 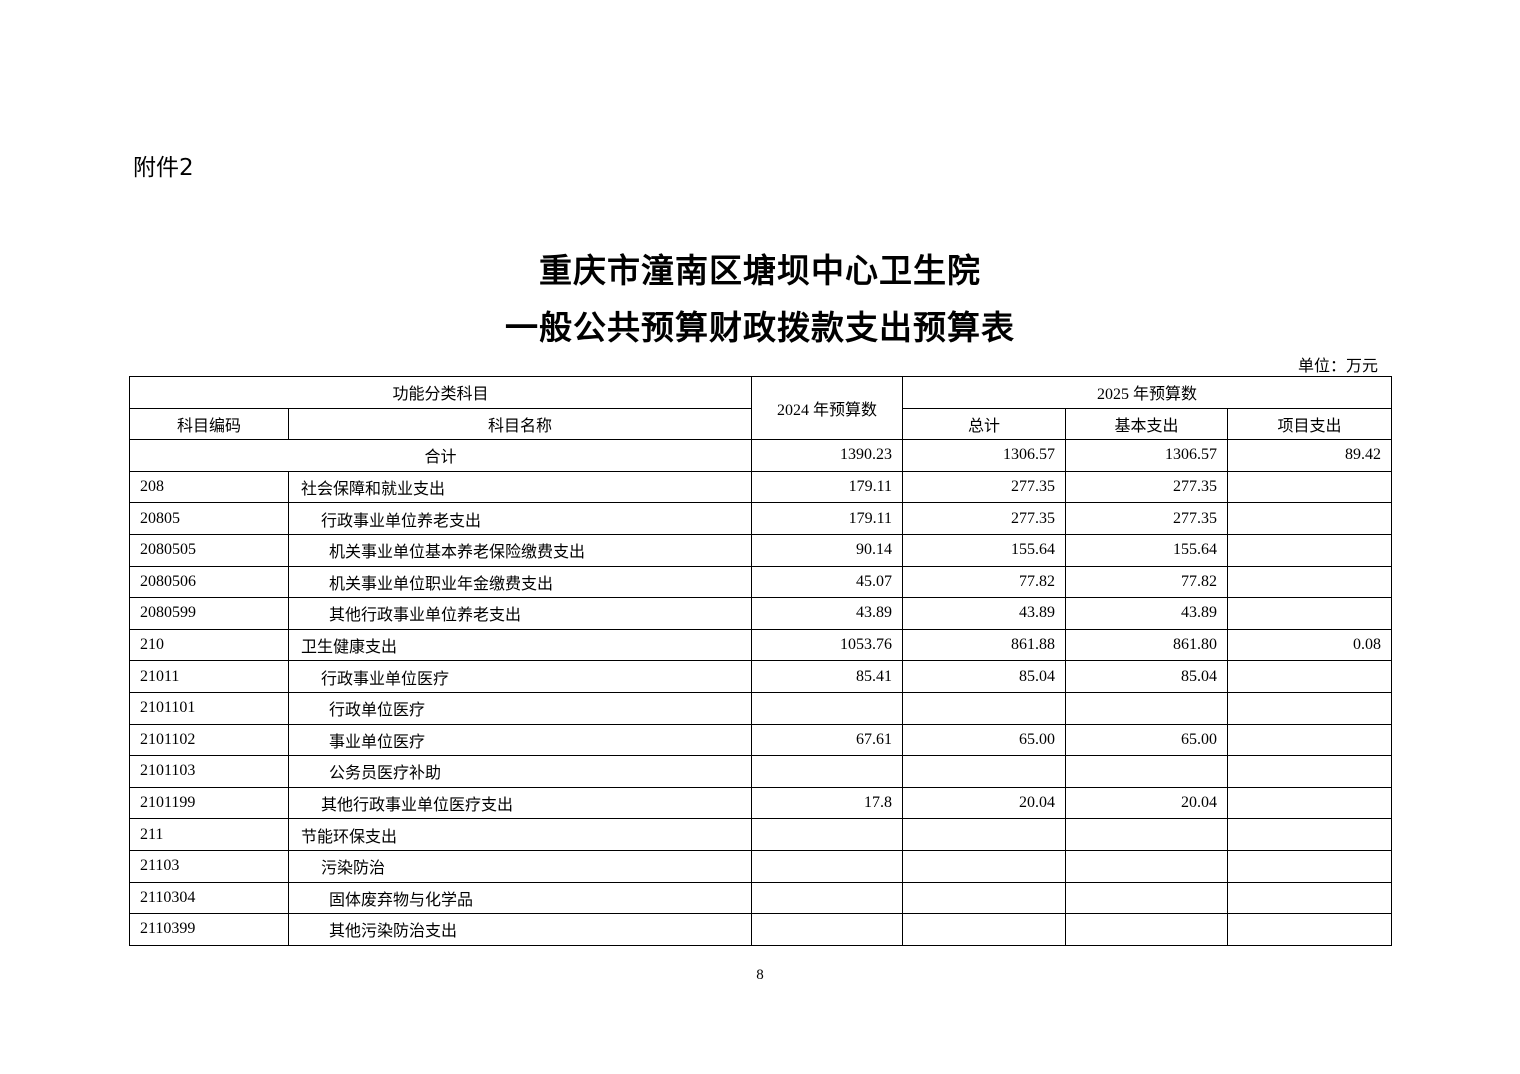 What do you see at coordinates (209, 771) in the screenshot?
I see `row-code: 2101103` at bounding box center [209, 771].